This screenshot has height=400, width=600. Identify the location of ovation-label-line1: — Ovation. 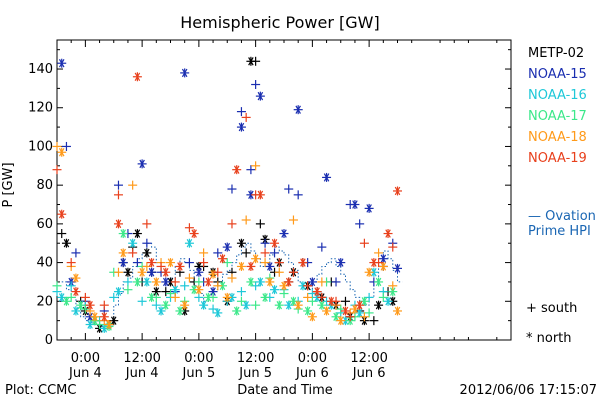
(562, 216).